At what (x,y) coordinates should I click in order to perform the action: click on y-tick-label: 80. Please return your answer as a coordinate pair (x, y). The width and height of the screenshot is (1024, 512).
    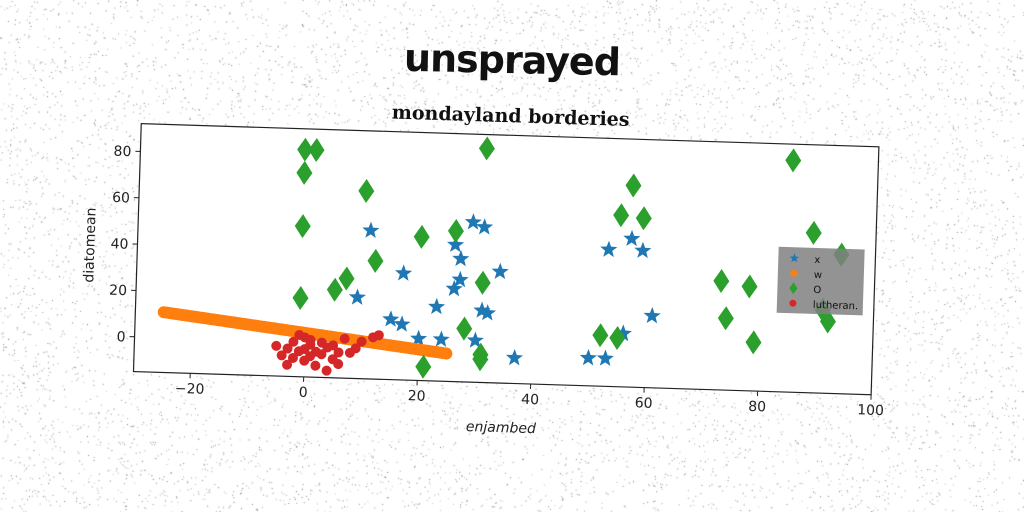
    Looking at the image, I should click on (122, 152).